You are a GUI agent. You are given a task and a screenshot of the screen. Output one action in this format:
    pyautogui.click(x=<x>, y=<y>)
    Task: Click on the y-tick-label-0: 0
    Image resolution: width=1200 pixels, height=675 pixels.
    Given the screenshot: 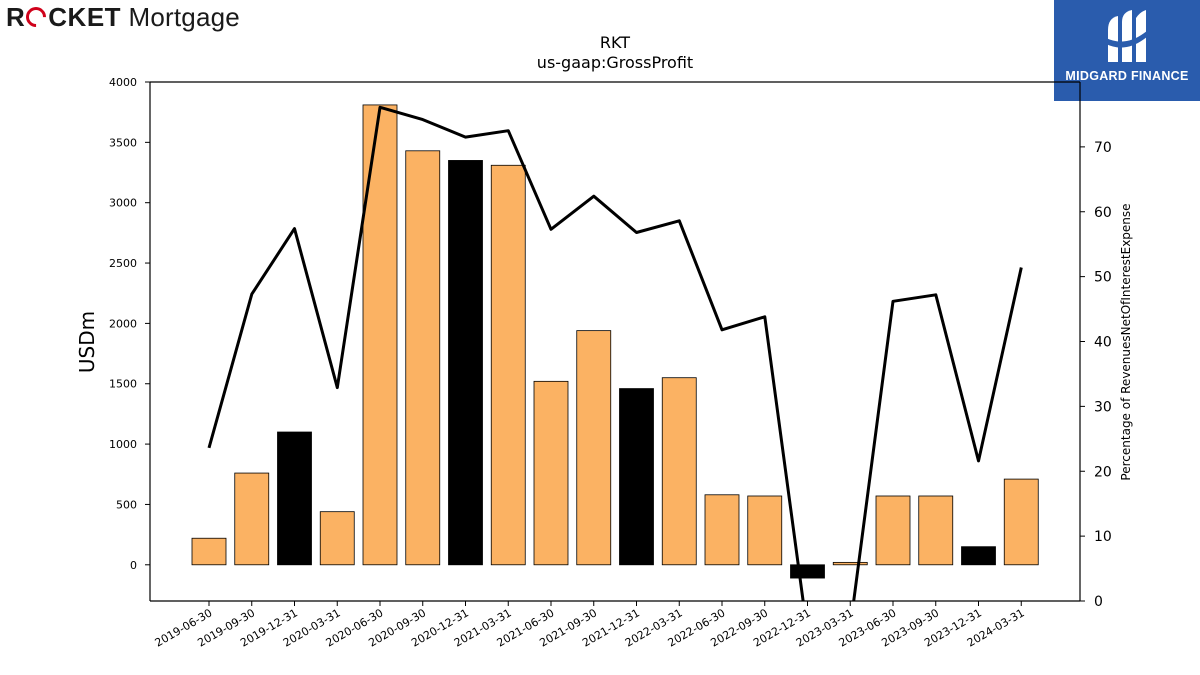 What is the action you would take?
    pyautogui.click(x=133, y=565)
    